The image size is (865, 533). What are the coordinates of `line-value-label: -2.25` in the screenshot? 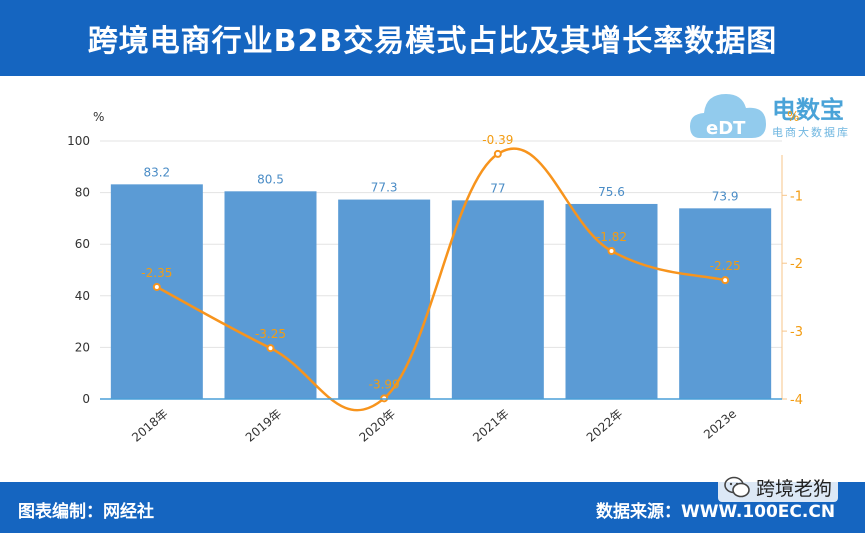 It's located at (725, 266).